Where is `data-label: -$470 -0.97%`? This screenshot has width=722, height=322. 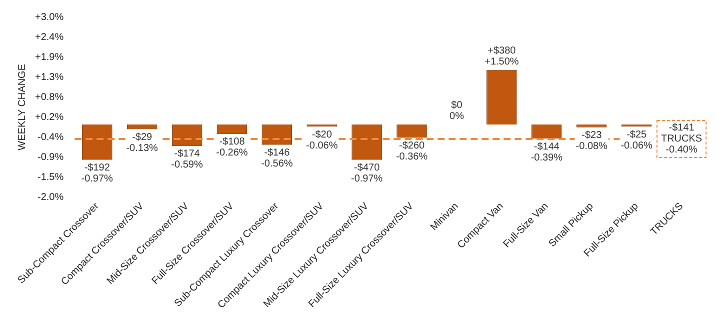
data-label: -$470 -0.97% is located at coordinates (366, 173).